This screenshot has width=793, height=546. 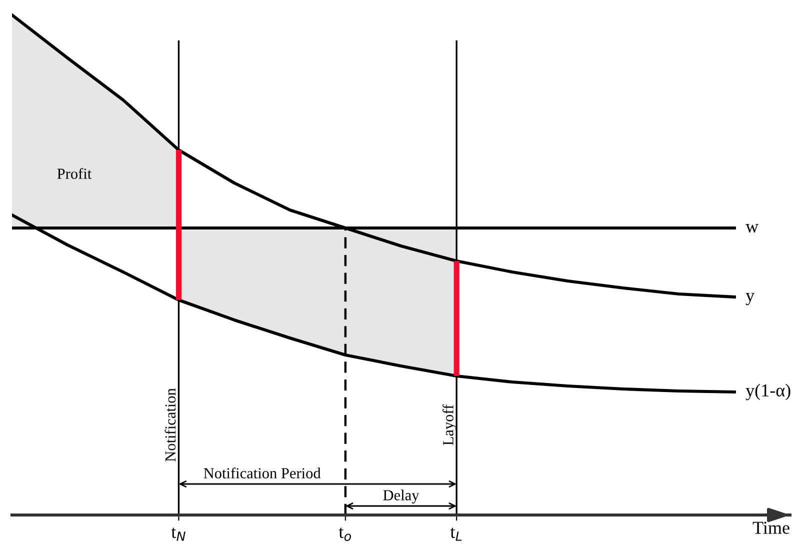 I want to click on annotation: Delay, so click(x=401, y=497).